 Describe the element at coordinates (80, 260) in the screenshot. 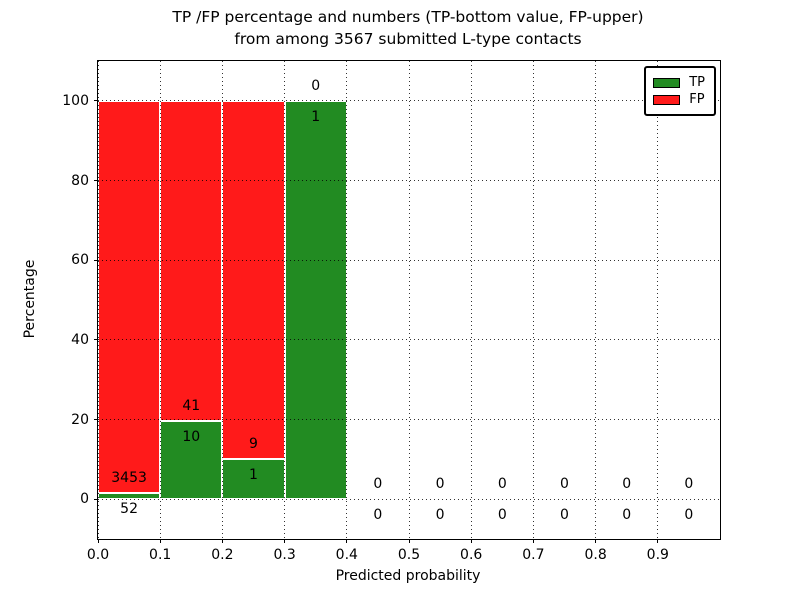

I see `y-tick-label: 60` at that location.